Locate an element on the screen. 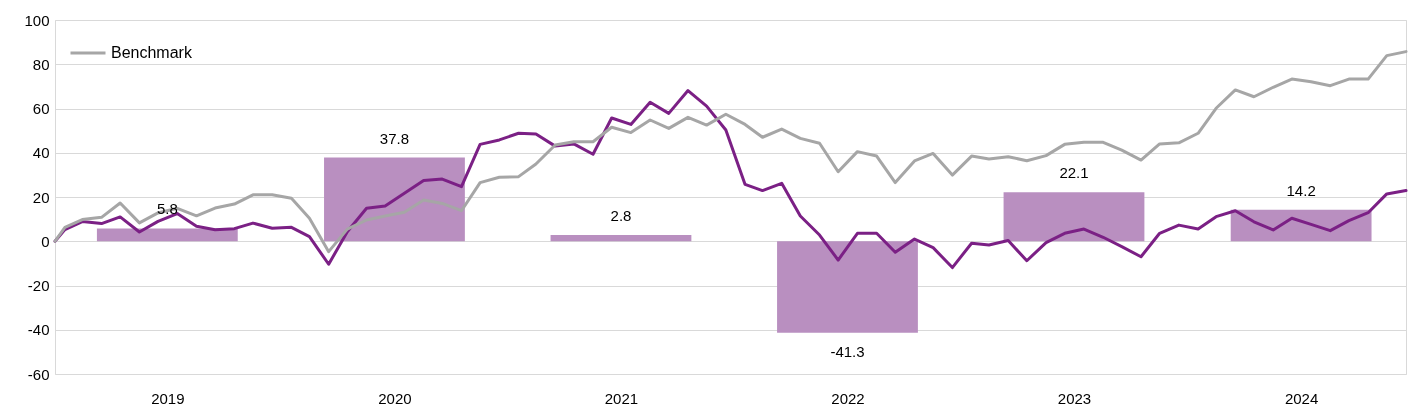  x-tick-label: 2019 is located at coordinates (168, 398).